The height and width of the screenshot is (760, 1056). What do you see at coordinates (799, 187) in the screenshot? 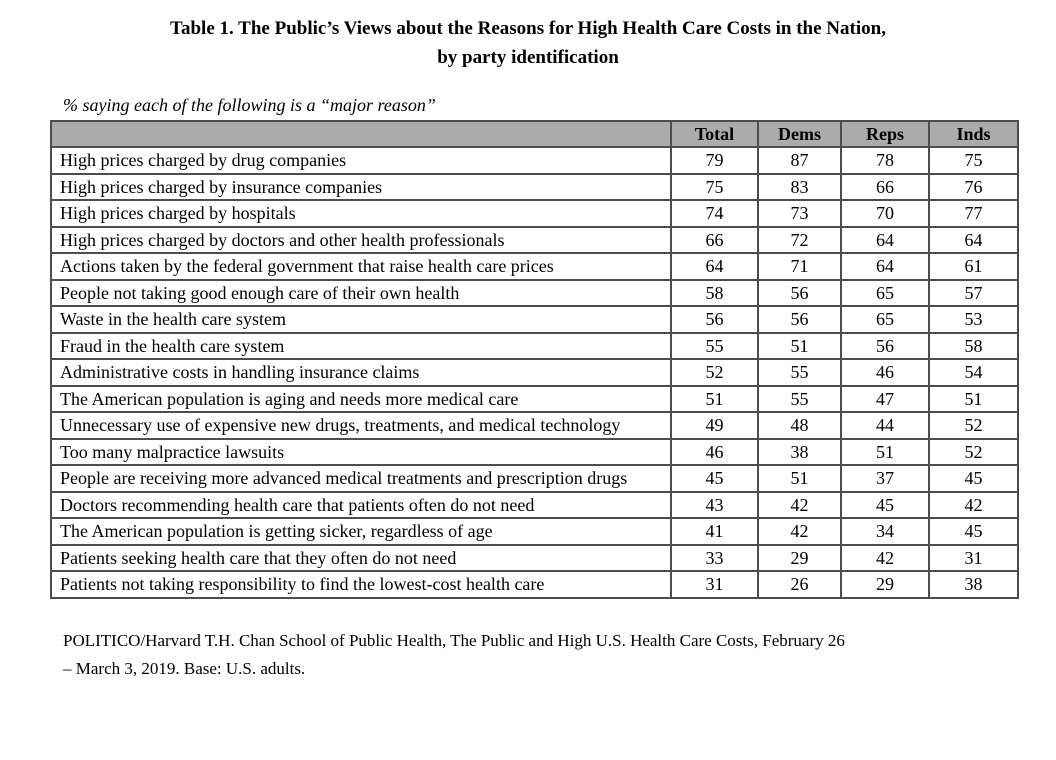
I see `cell-value: 83` at bounding box center [799, 187].